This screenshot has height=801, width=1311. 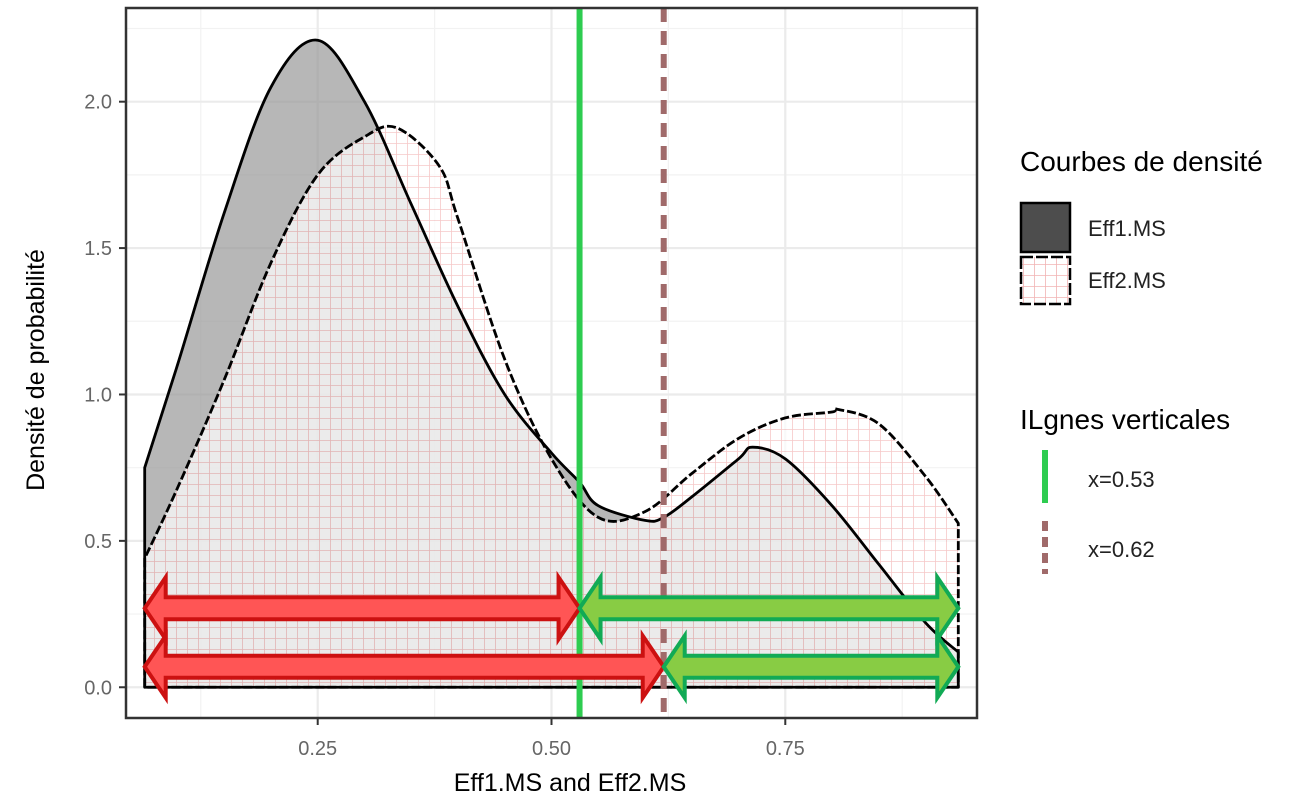 What do you see at coordinates (98, 249) in the screenshot?
I see `y-tick-label: 1.5` at bounding box center [98, 249].